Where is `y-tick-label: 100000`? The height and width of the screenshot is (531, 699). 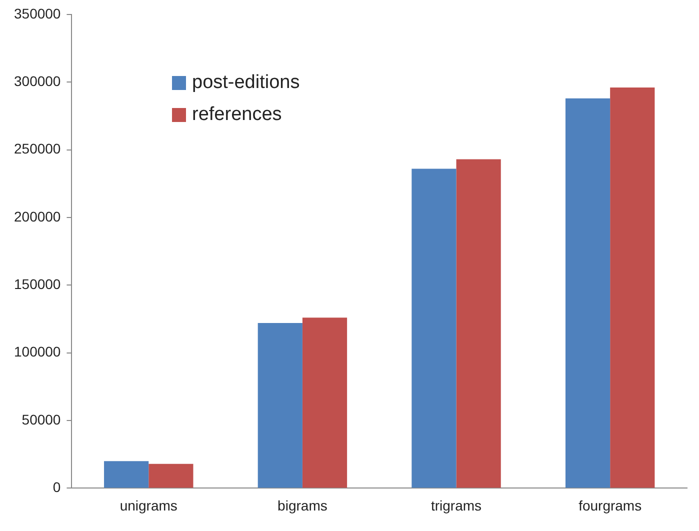 y-tick-label: 100000 is located at coordinates (37, 352).